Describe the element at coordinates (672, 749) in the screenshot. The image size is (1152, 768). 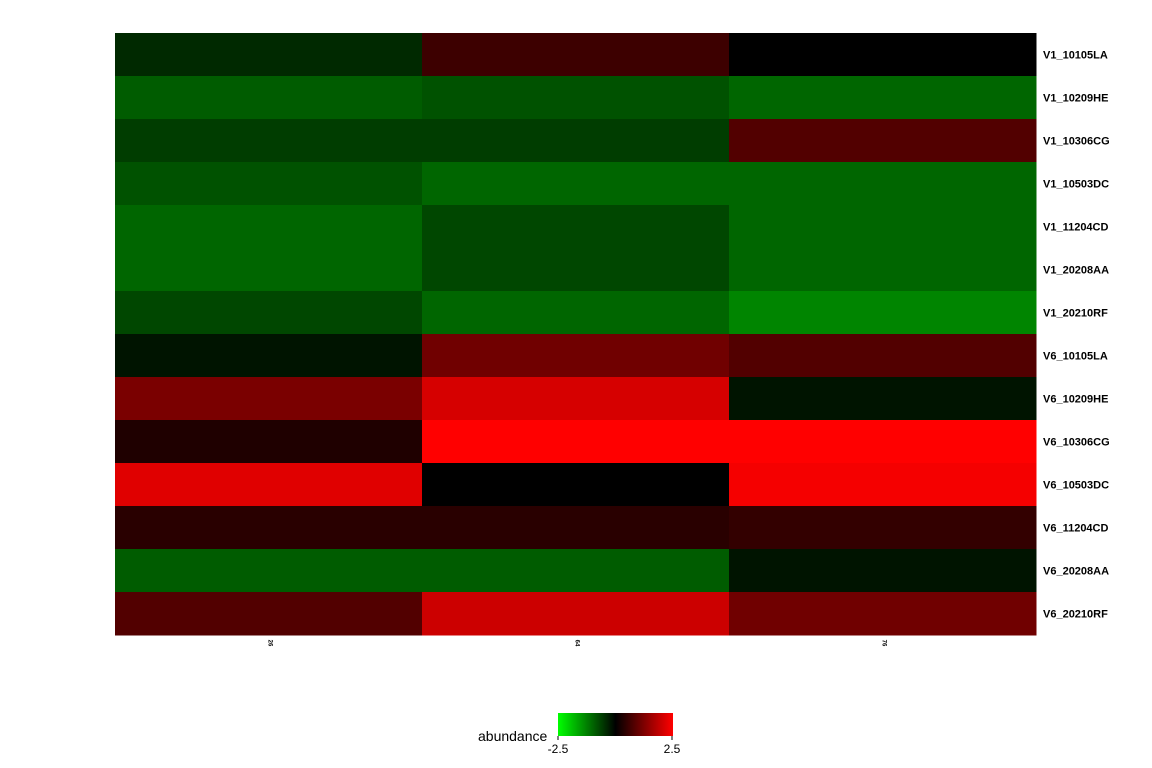
I see `legend-max-label: 2.5` at that location.